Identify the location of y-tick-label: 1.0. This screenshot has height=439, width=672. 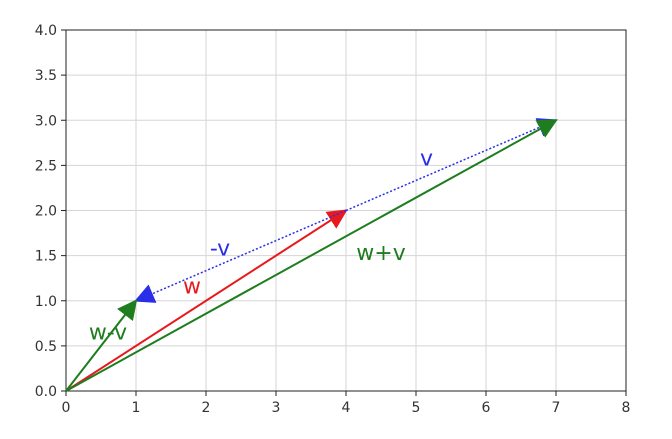
(46, 302).